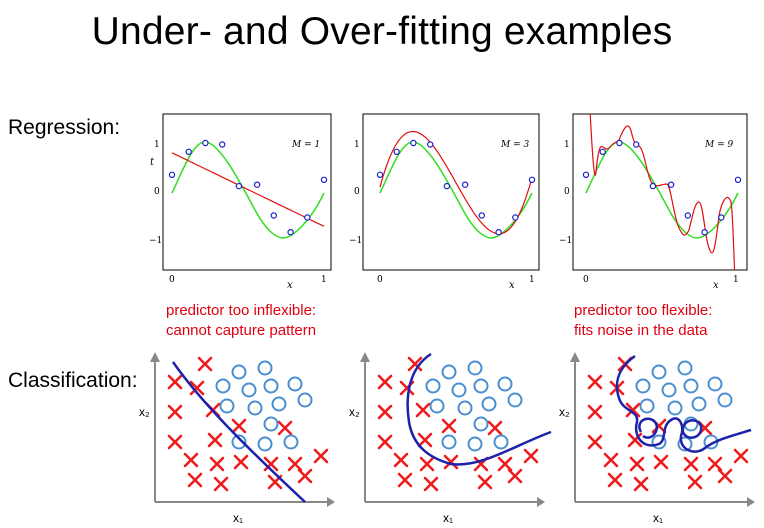 The height and width of the screenshot is (528, 764). Describe the element at coordinates (514, 145) in the screenshot. I see `model-order-label: M = 3` at that location.